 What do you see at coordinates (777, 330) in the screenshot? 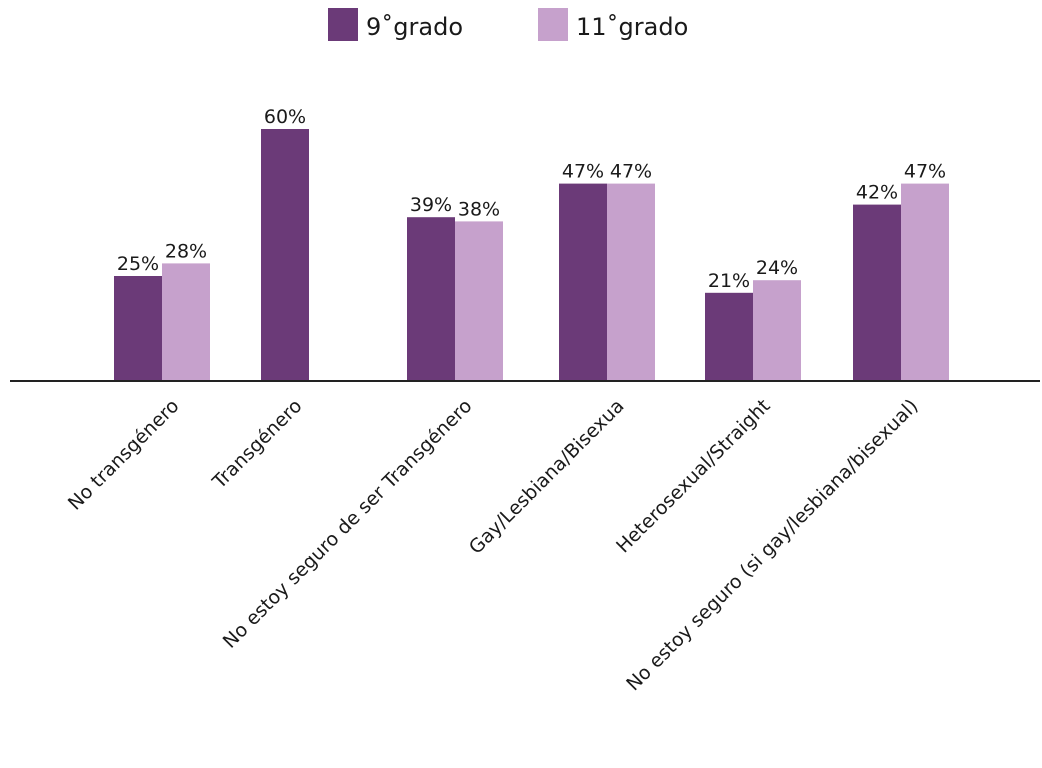
I see `bar-heterosexual-straight-11-grado` at bounding box center [777, 330].